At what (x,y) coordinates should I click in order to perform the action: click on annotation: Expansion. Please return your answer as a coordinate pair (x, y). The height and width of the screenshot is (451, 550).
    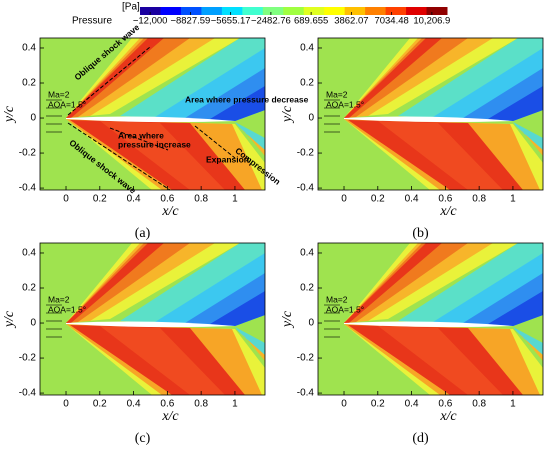
    Looking at the image, I should click on (227, 159).